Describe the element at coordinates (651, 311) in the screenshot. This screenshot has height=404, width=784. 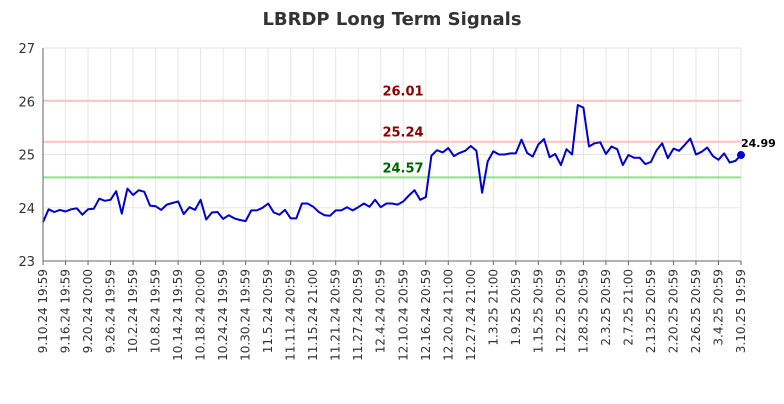
I see `x-tick-label: 2.13.25 20:59` at that location.